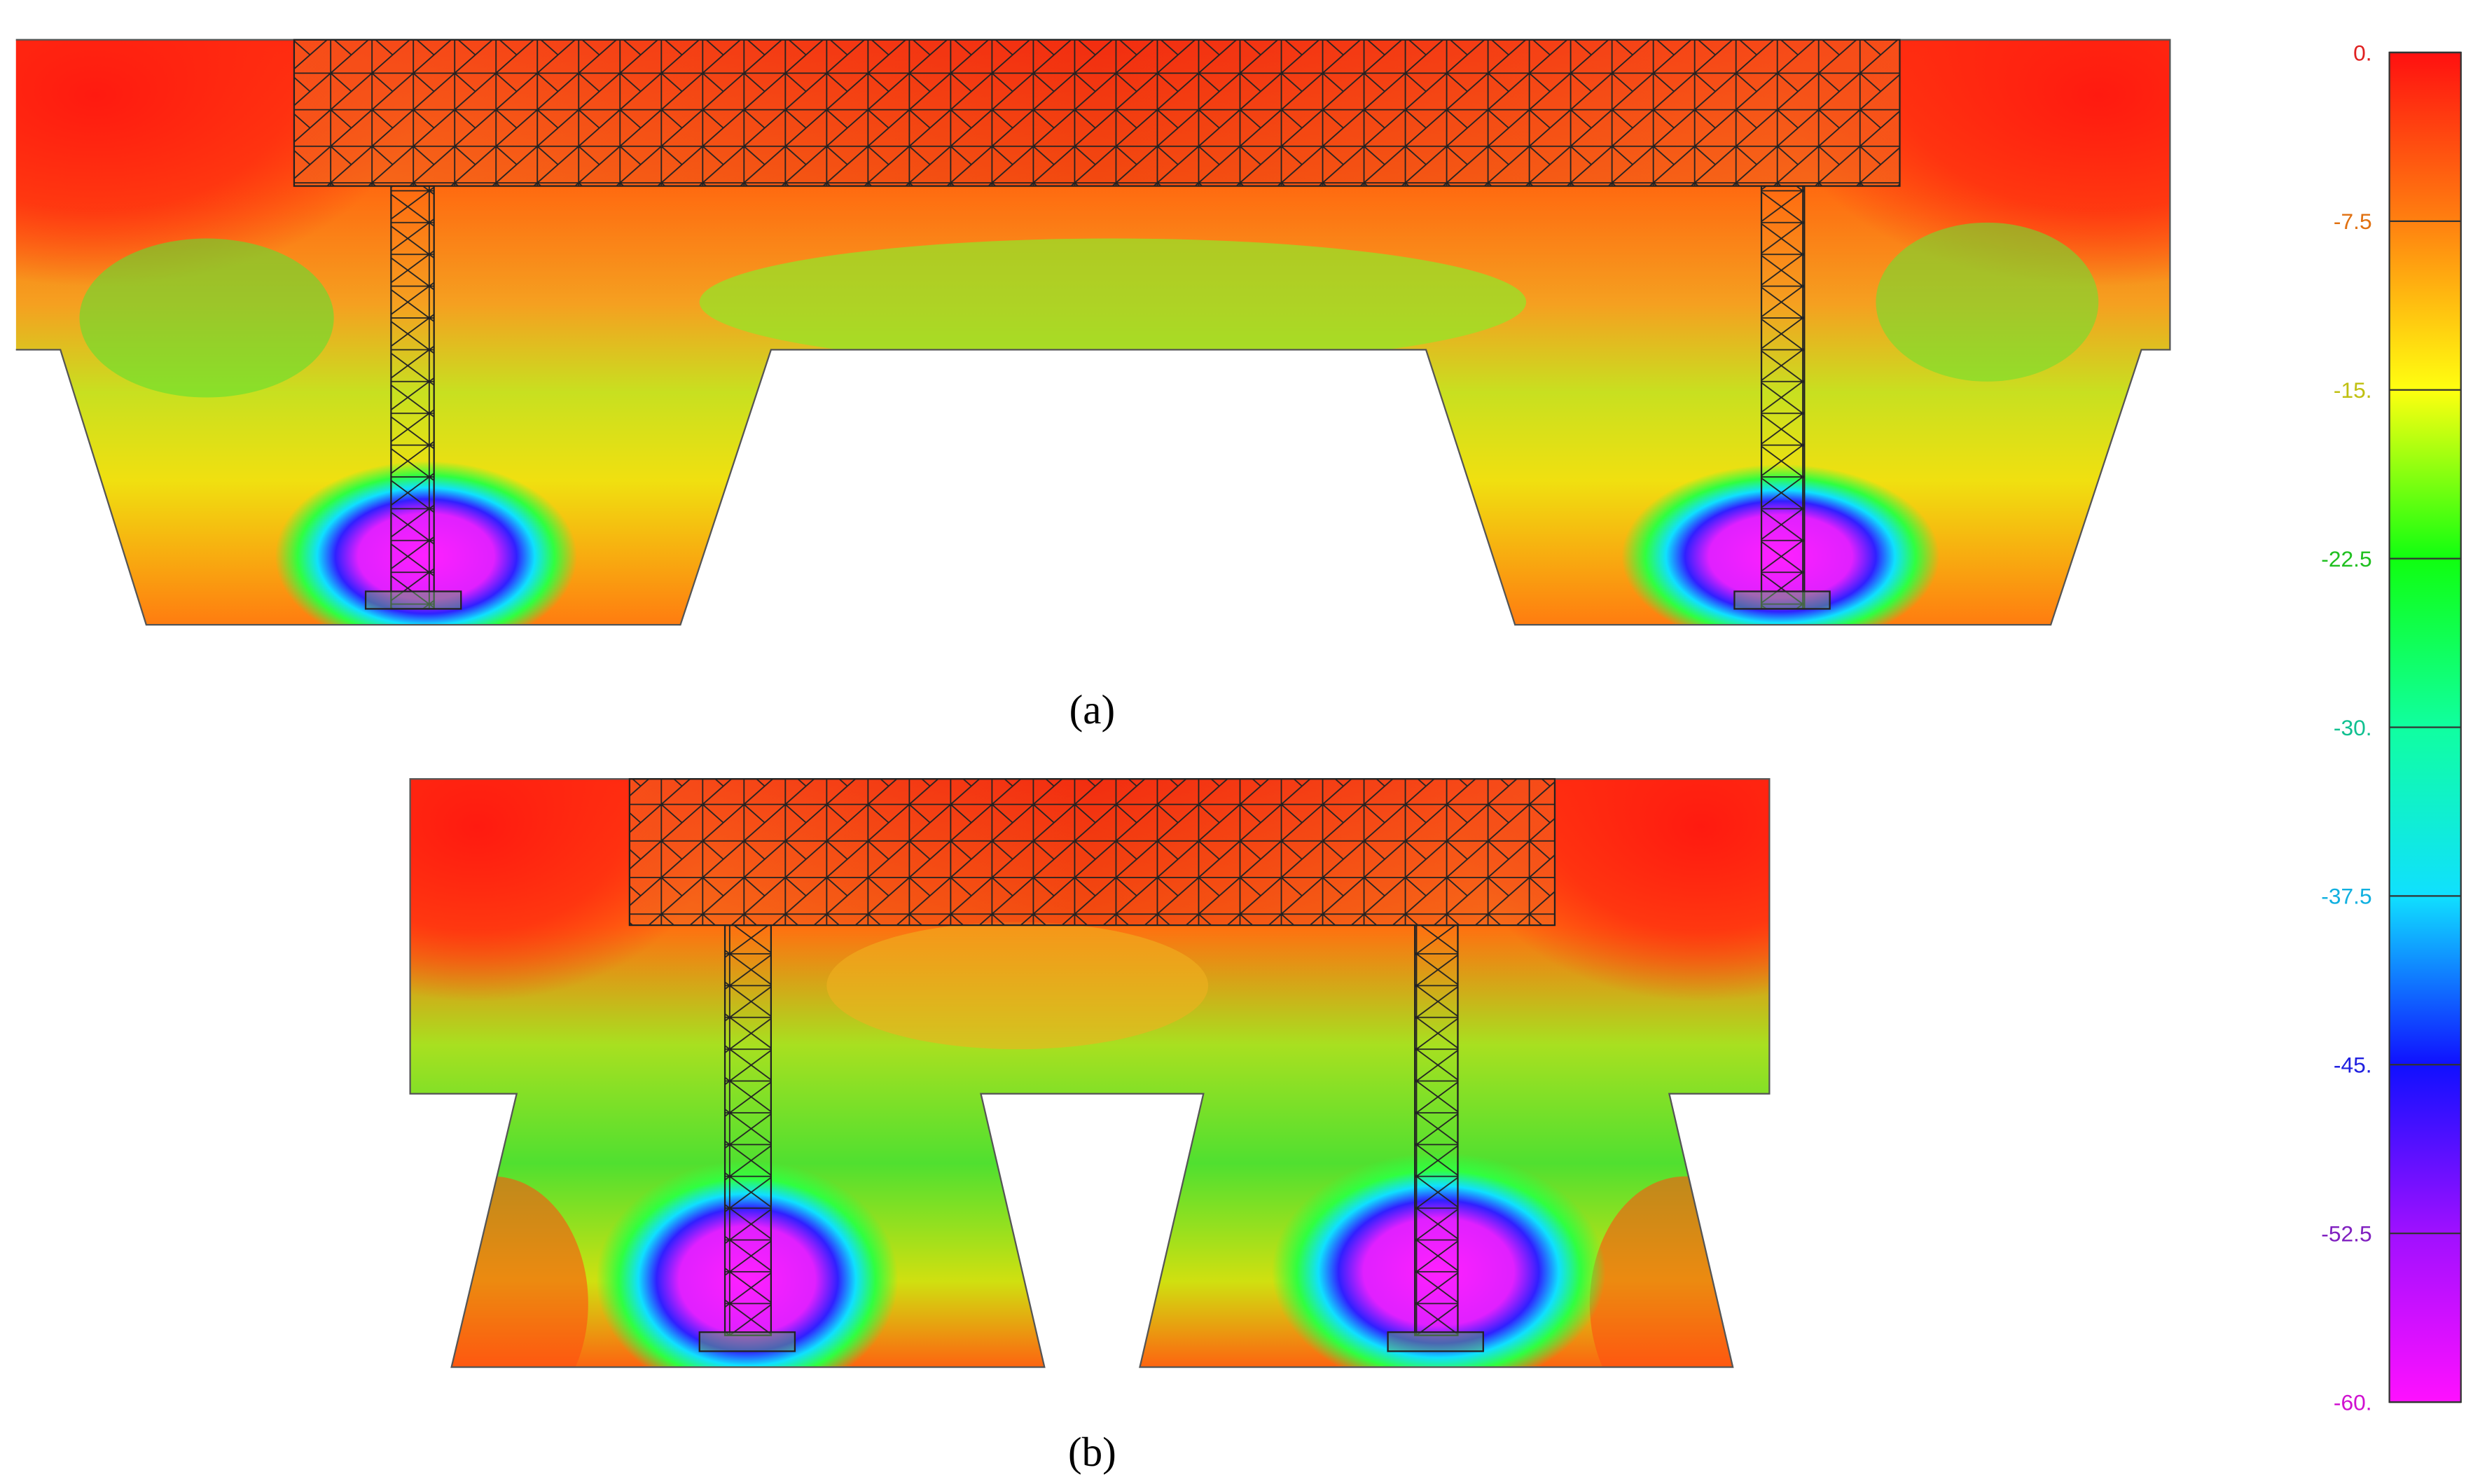 The image size is (2480, 1484). What do you see at coordinates (2353, 221) in the screenshot?
I see `colorbar-tick-label: -7.5` at bounding box center [2353, 221].